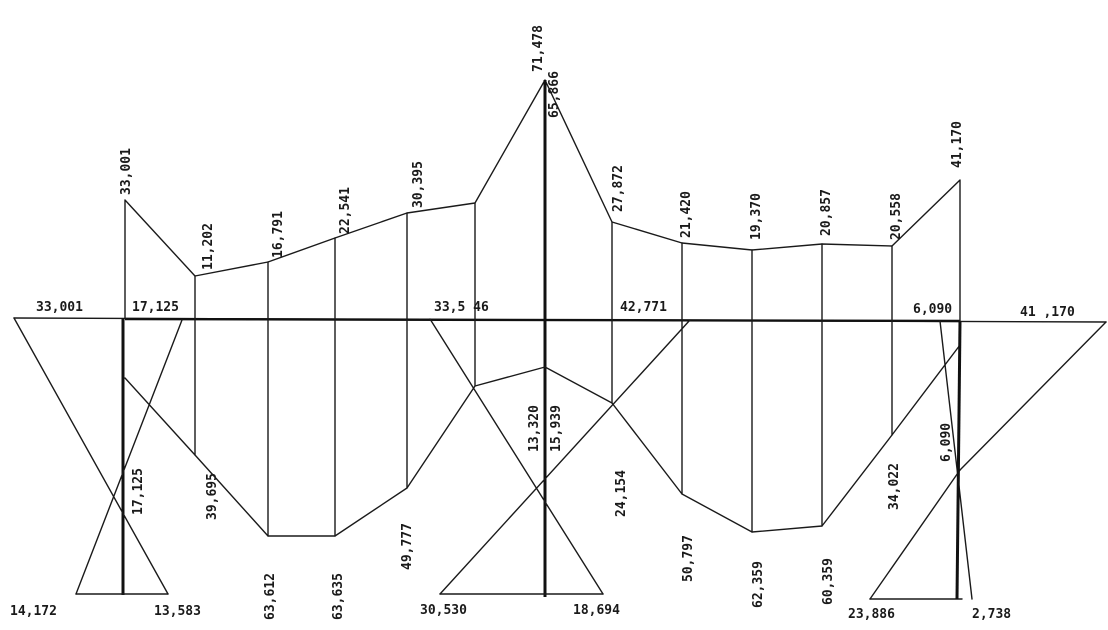  What do you see at coordinates (270, 596) in the screenshot?
I see `label-b3: 63,612` at bounding box center [270, 596].